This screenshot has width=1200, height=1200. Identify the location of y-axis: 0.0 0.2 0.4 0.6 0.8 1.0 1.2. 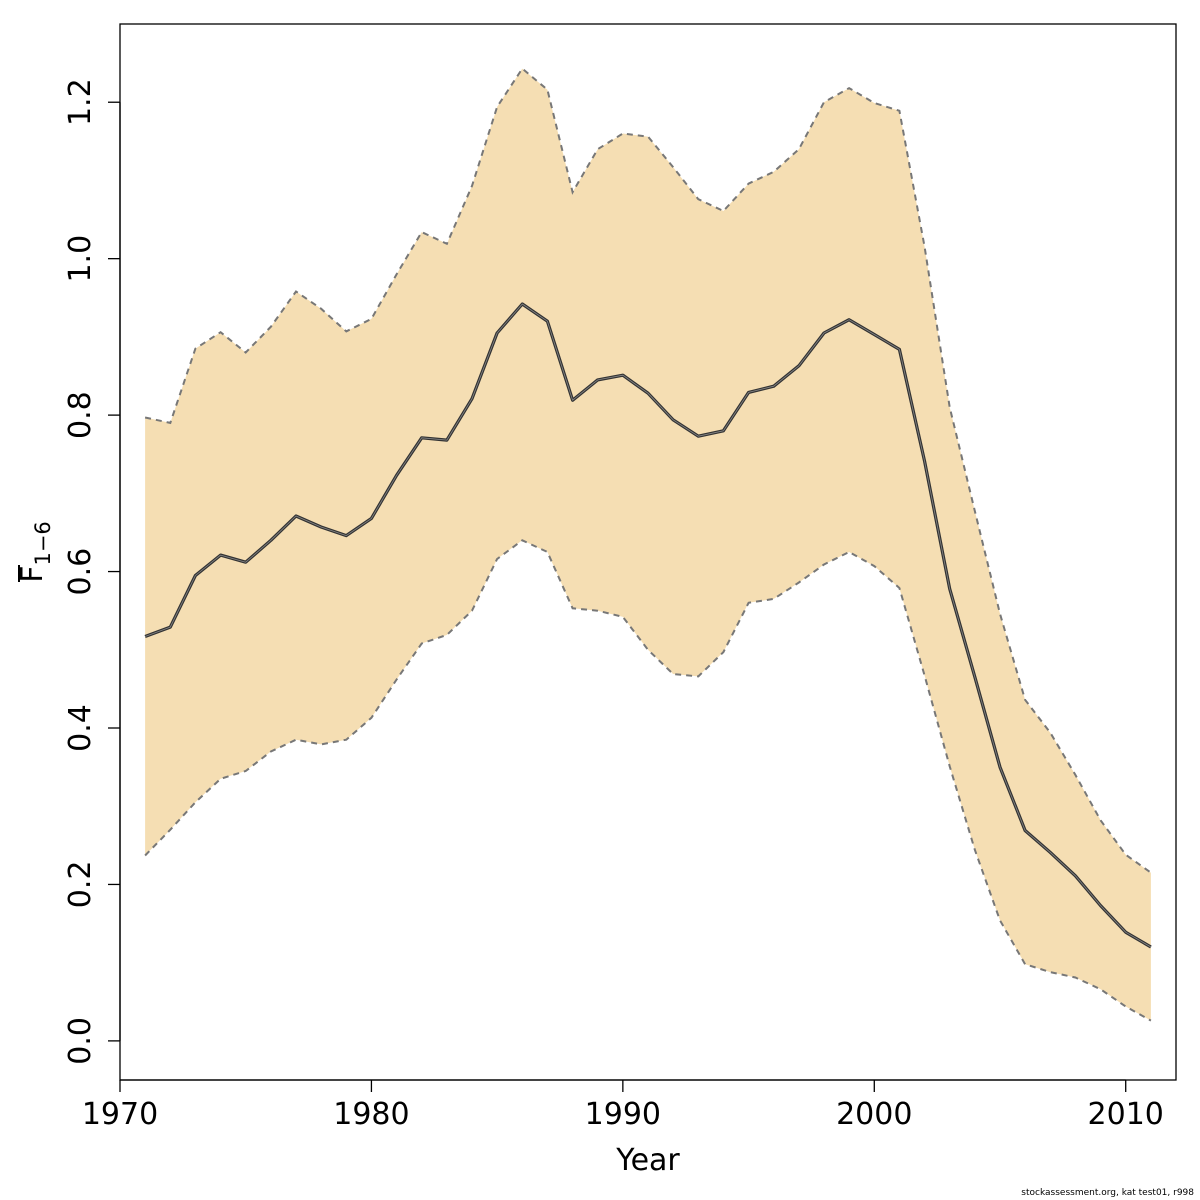
(92, 571).